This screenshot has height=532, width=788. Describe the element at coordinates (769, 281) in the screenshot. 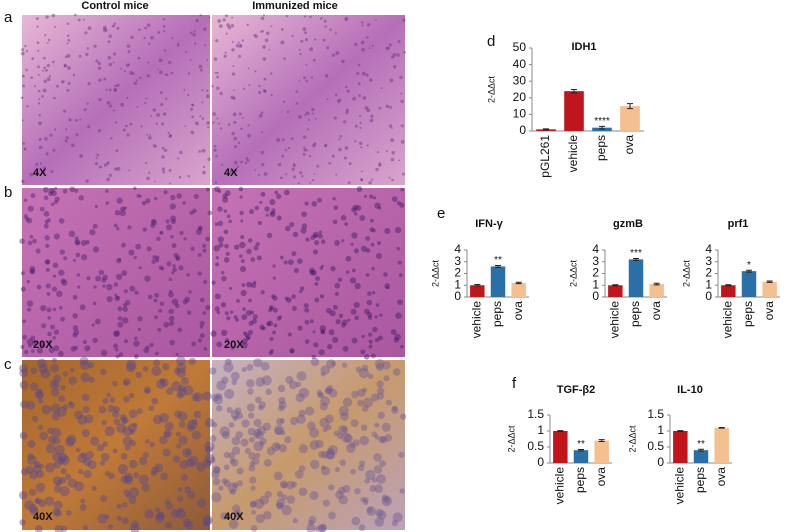

I see `error-bar` at that location.